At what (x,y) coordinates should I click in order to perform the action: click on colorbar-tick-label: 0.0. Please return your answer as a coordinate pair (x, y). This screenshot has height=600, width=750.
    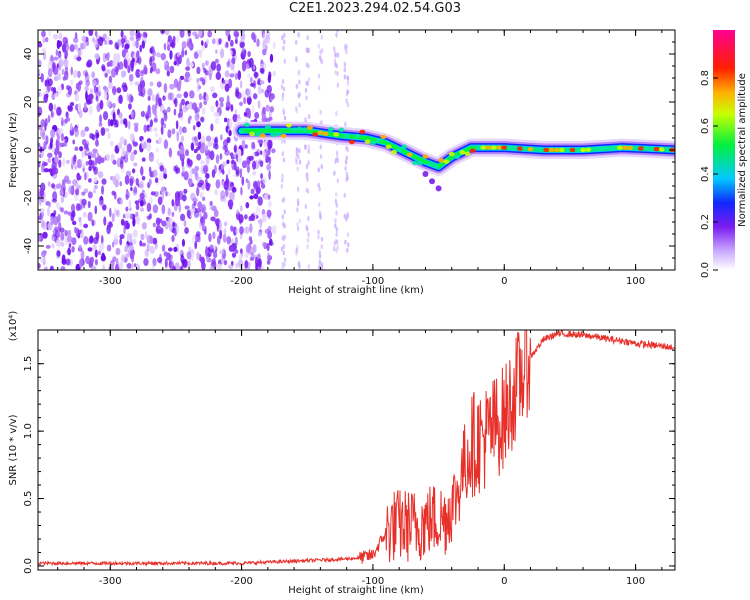
    Looking at the image, I should click on (705, 270).